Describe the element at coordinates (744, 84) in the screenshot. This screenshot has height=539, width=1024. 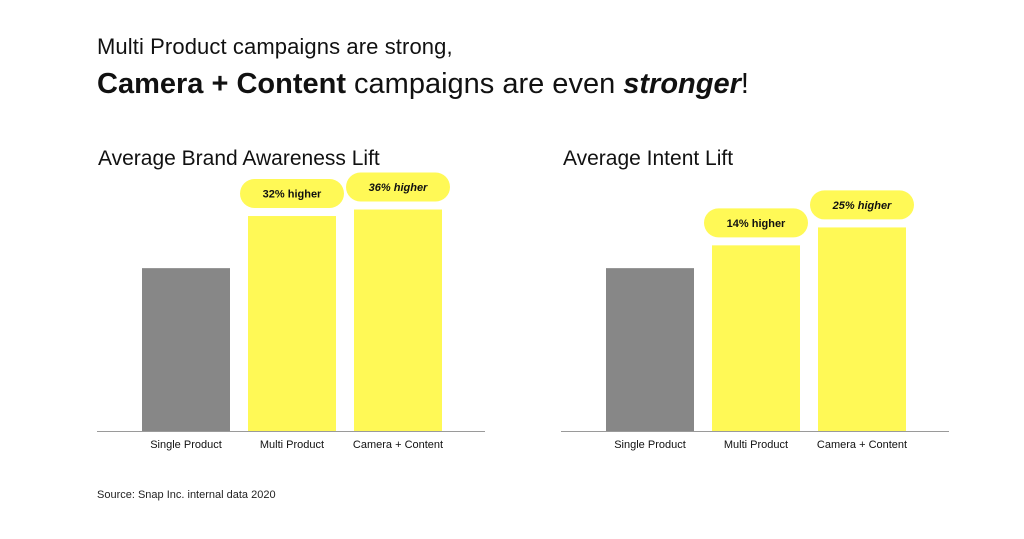
I see `headline-end-text: !` at that location.